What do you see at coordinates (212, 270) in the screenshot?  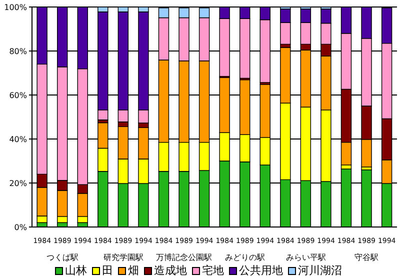 I see `legend-label: 宅地` at bounding box center [212, 270].